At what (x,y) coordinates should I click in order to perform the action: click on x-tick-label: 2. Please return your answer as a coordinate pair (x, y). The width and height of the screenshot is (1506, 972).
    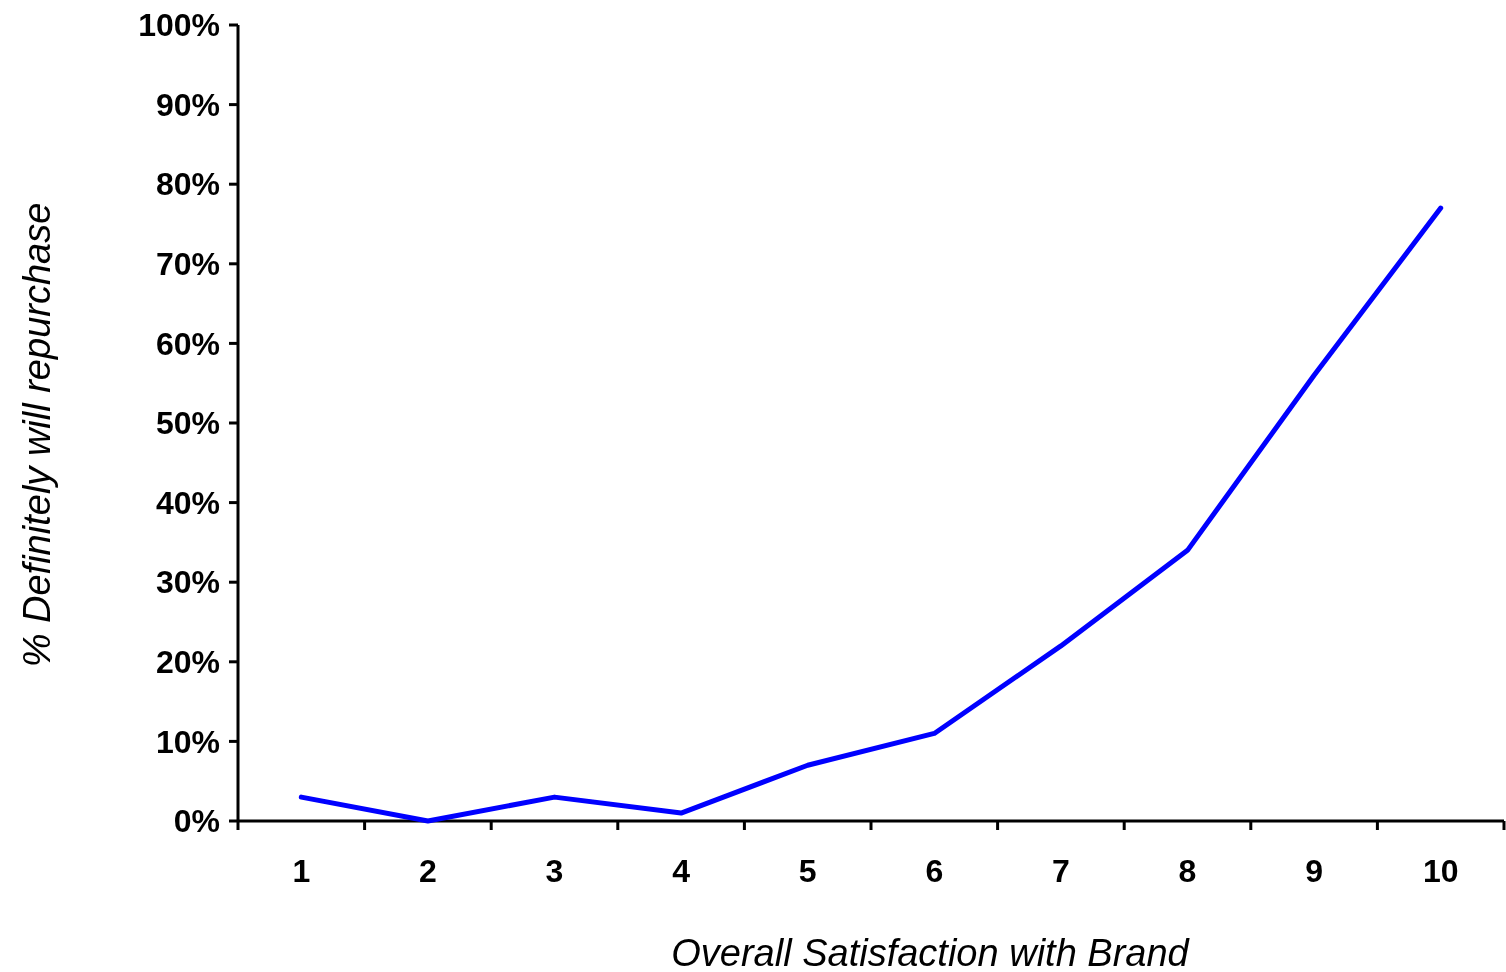
    Looking at the image, I should click on (428, 871).